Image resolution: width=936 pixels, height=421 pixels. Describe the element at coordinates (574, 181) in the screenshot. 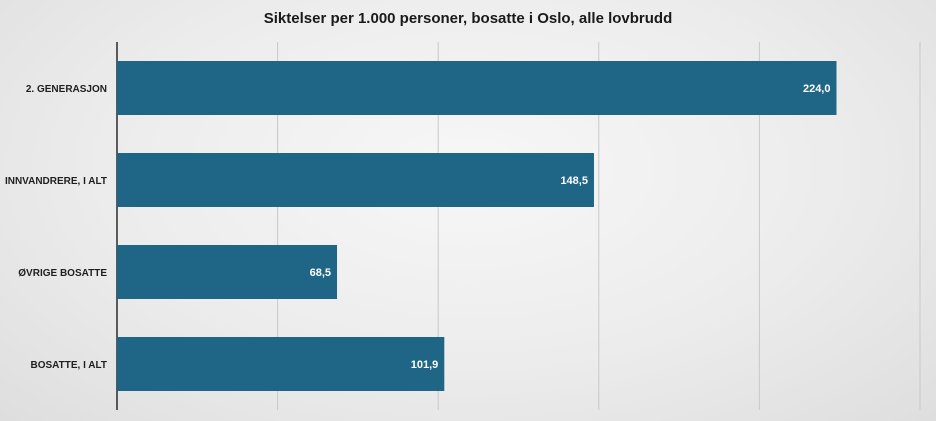

I see `data-label: 148,5` at that location.